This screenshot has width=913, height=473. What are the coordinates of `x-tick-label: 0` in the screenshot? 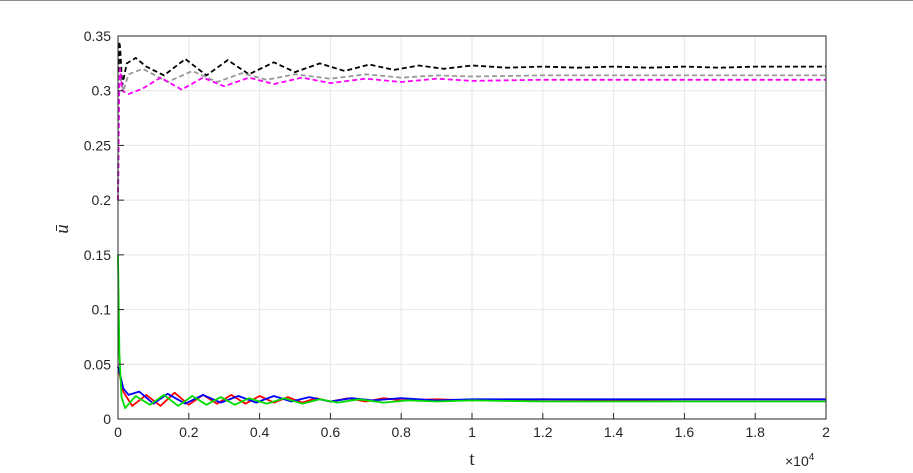 It's located at (118, 432).